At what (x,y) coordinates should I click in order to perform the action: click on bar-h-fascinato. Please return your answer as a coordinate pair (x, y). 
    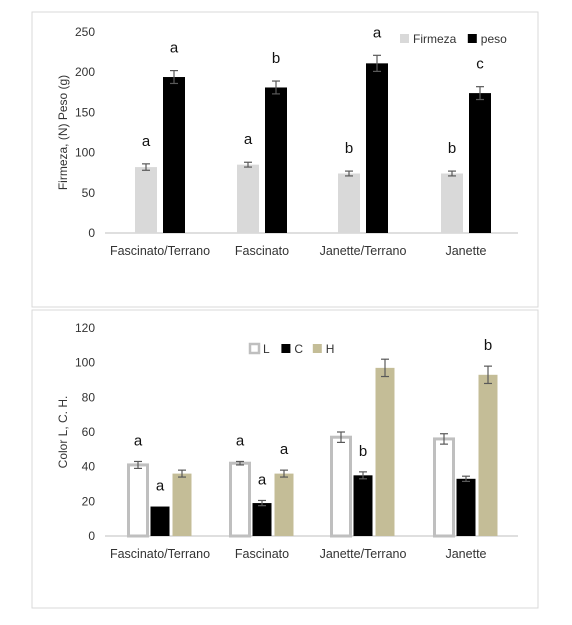
    Looking at the image, I should click on (284, 504).